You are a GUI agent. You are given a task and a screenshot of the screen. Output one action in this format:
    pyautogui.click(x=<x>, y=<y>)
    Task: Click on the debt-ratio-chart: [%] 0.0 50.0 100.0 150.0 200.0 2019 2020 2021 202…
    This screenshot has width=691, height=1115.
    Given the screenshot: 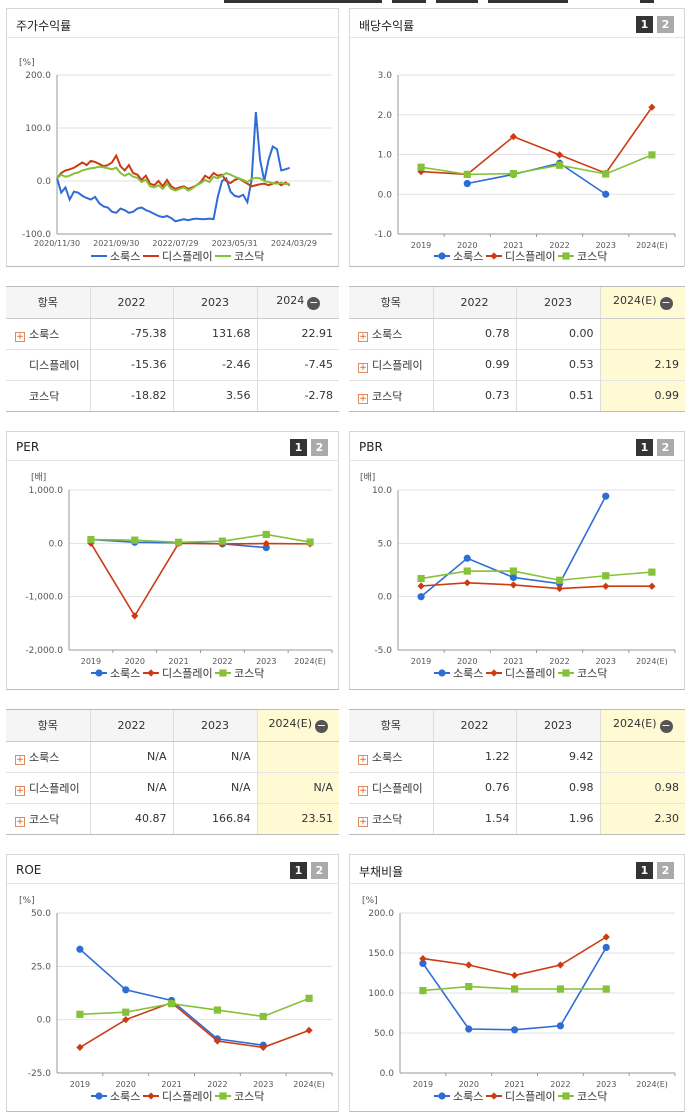 What is the action you would take?
    pyautogui.click(x=519, y=999)
    